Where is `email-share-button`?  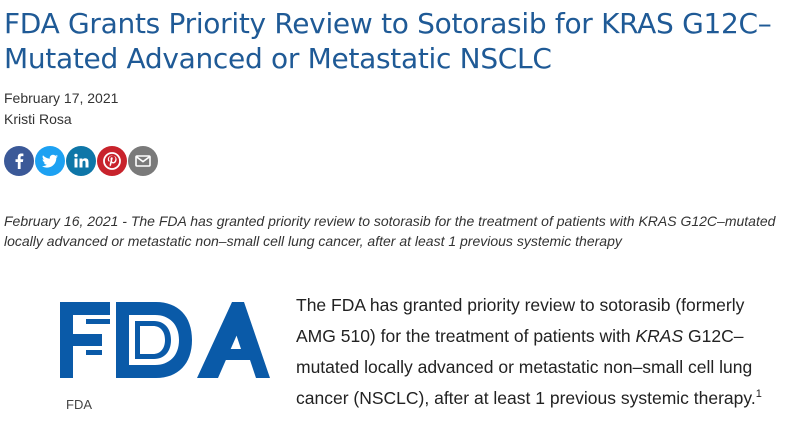
email-share-button is located at coordinates (143, 161).